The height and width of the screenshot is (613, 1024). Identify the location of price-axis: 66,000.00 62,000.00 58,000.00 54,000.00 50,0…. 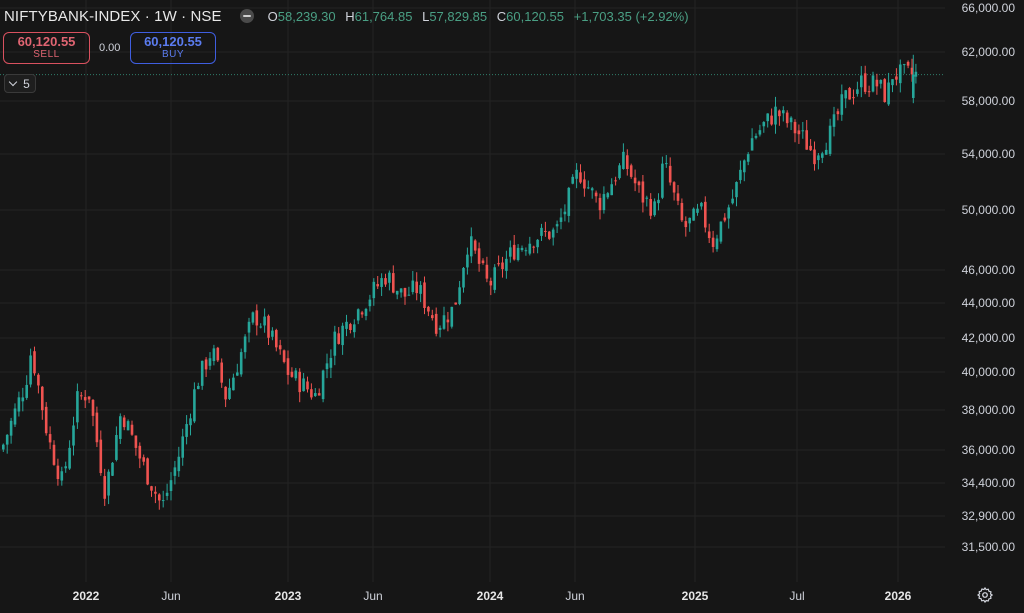
(989, 277).